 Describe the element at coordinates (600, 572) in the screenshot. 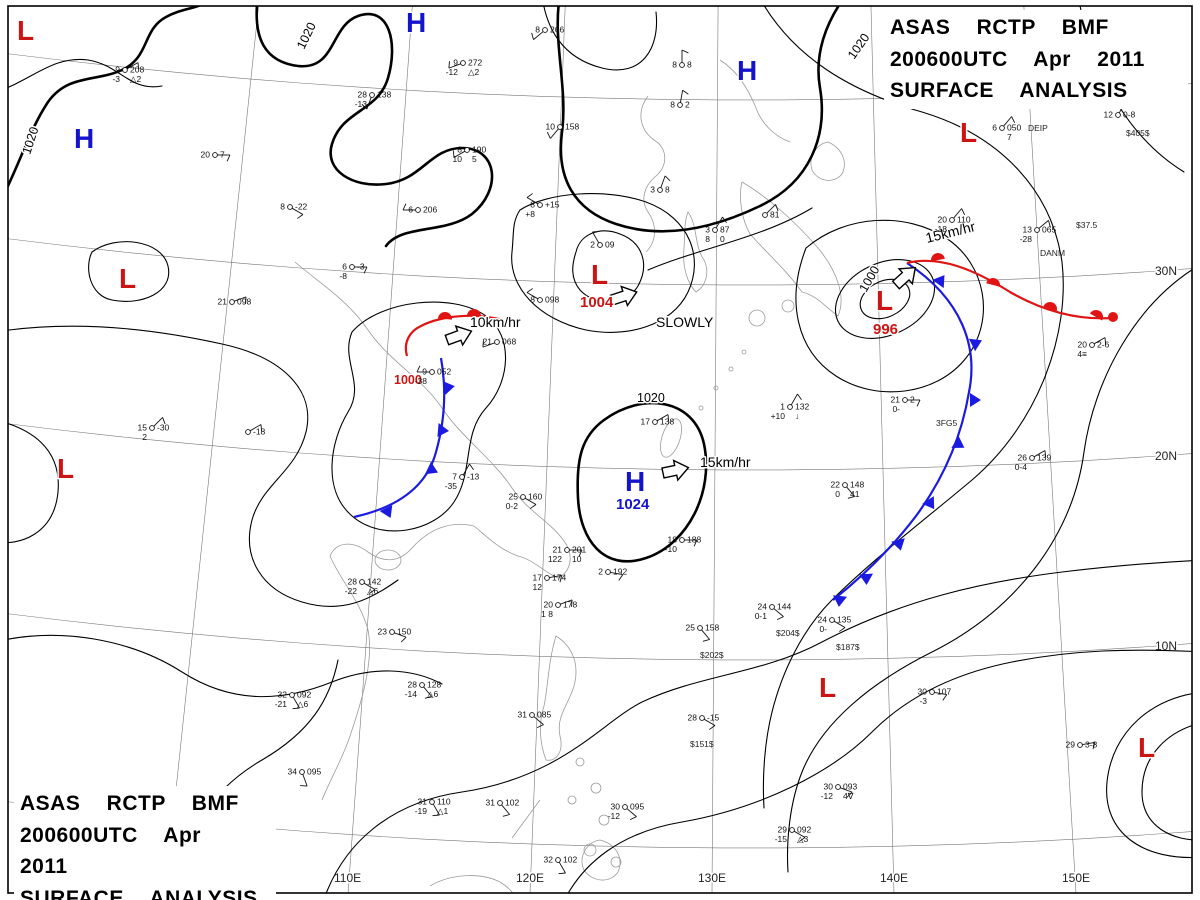

I see `station-text: 2` at that location.